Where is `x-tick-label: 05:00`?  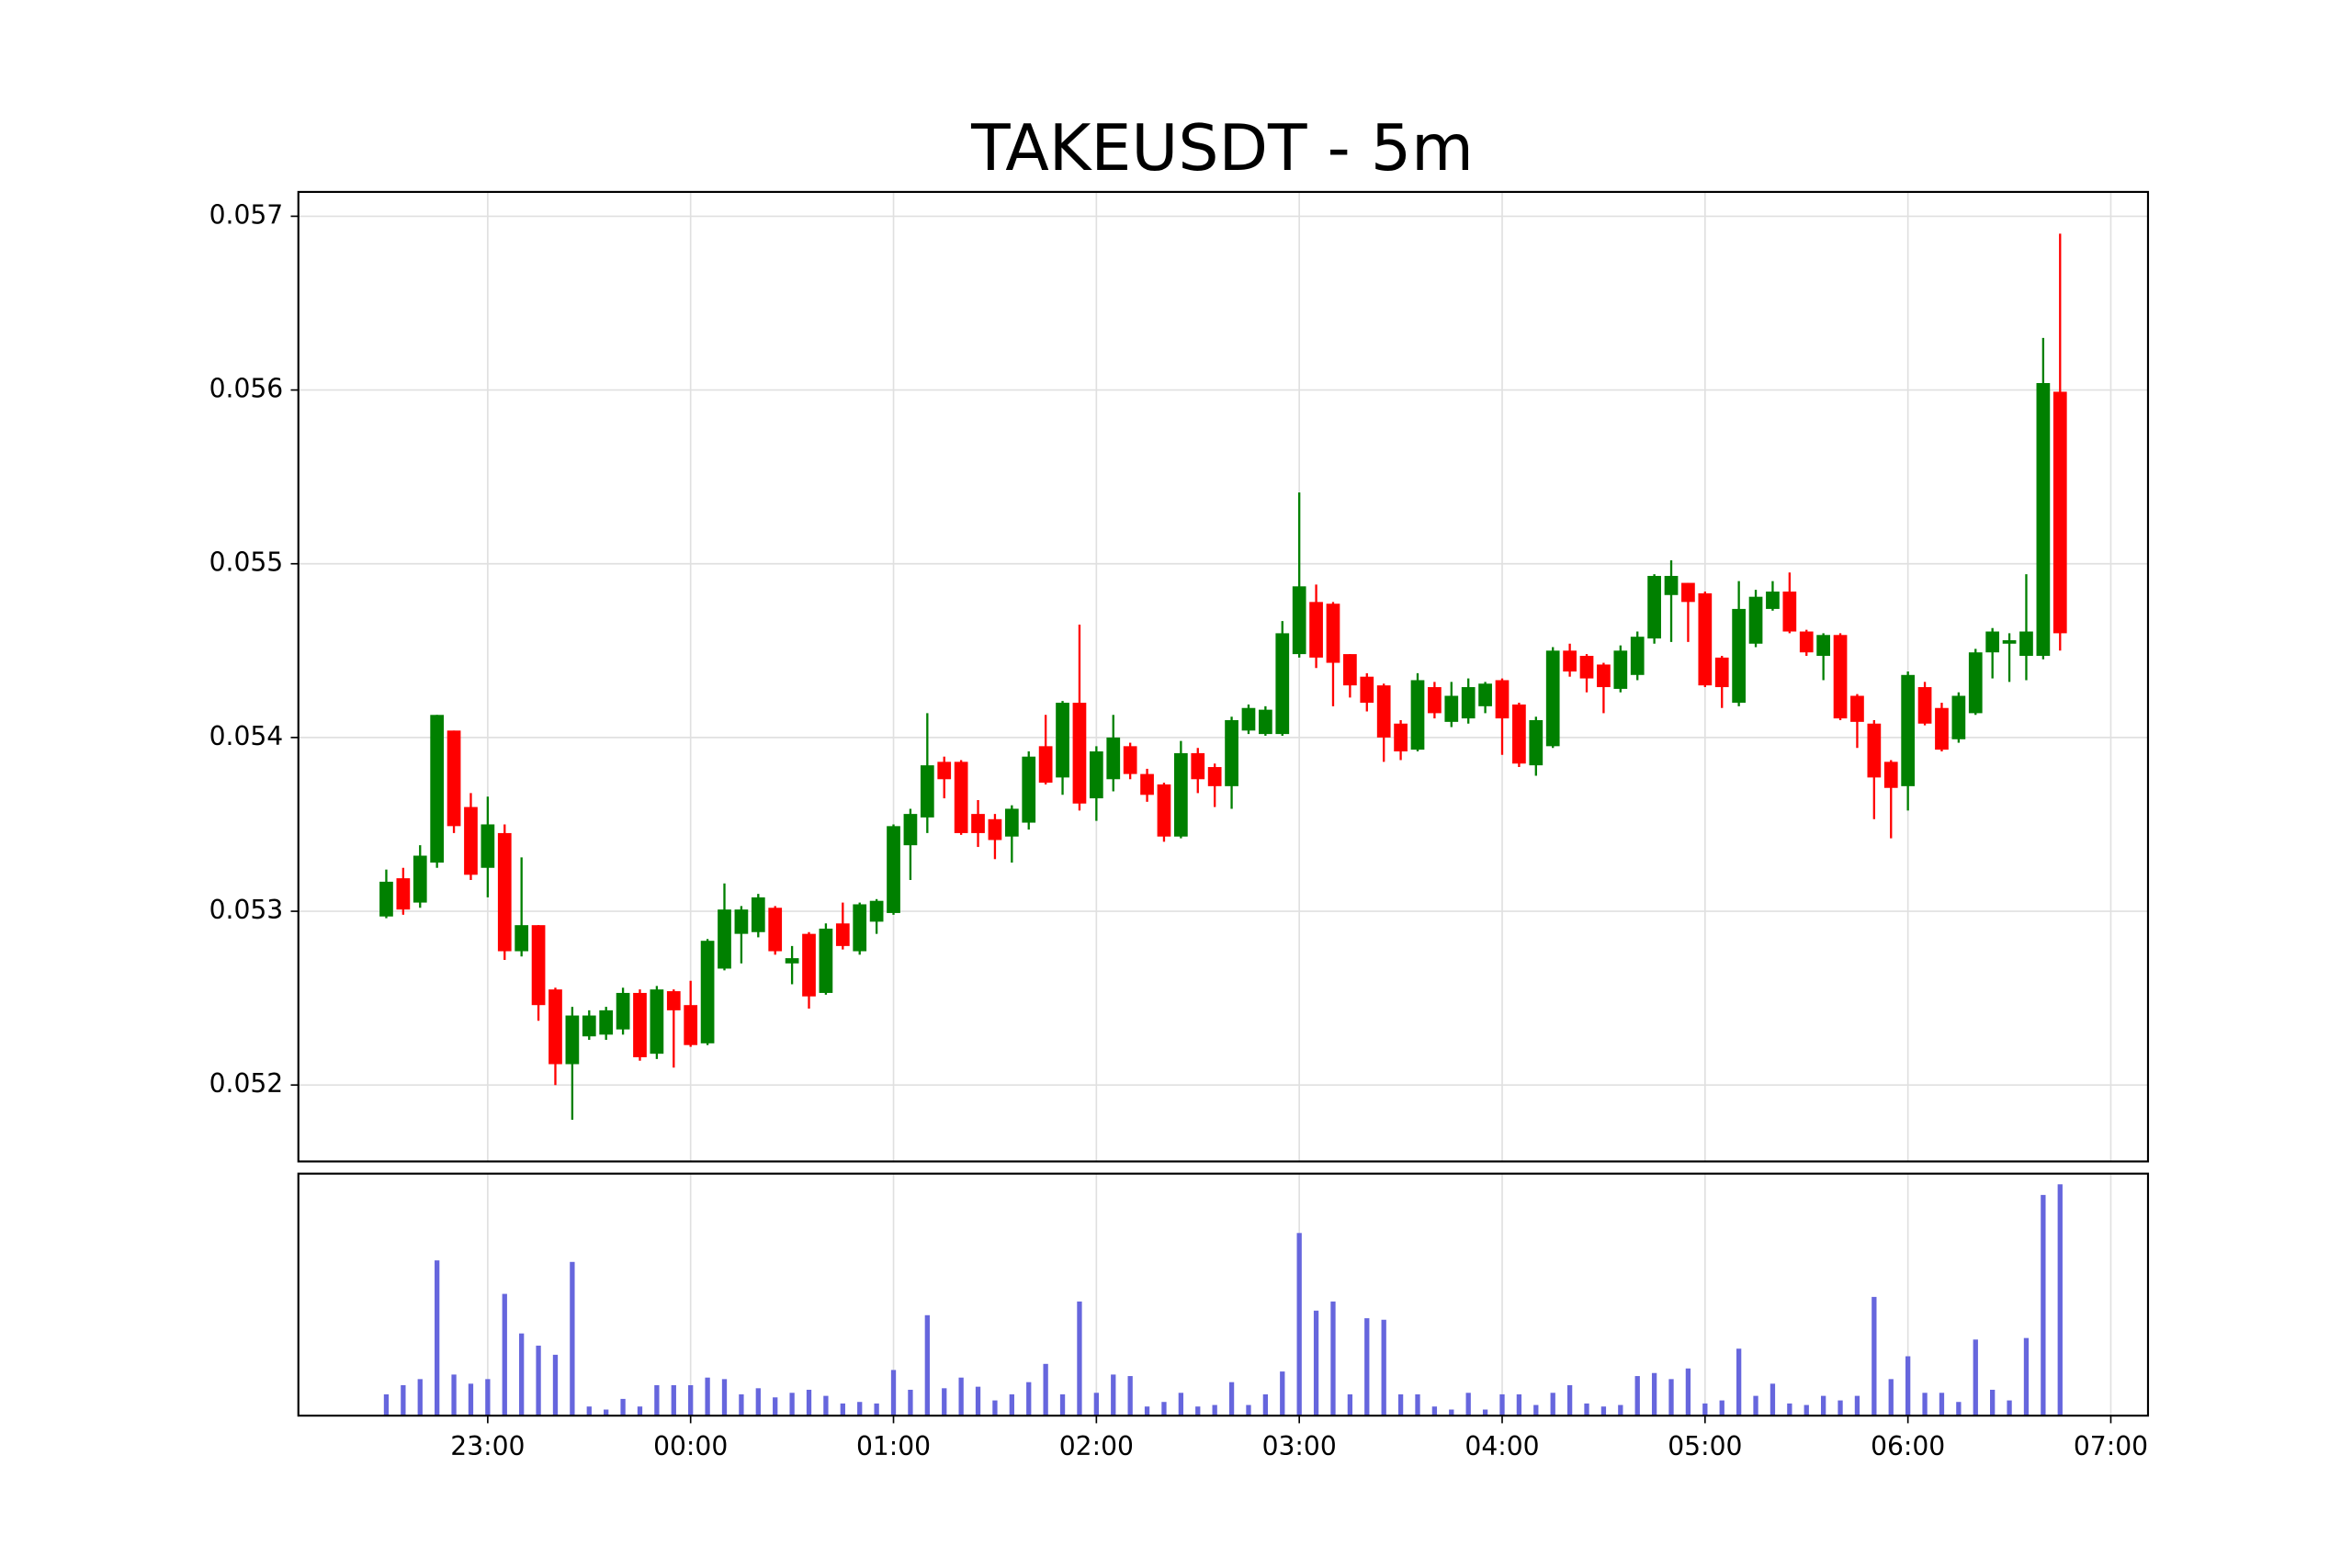
x-tick-label: 05:00 is located at coordinates (1705, 1446).